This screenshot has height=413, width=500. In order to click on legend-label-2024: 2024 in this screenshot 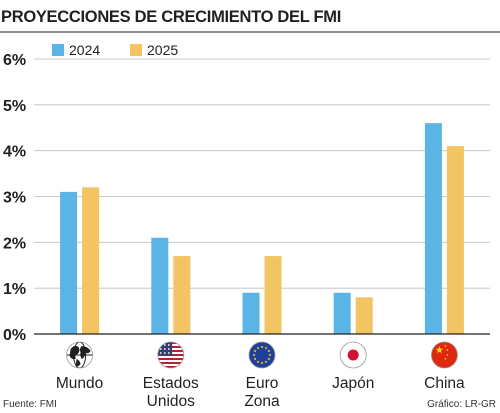, I will do `click(84, 50)`.